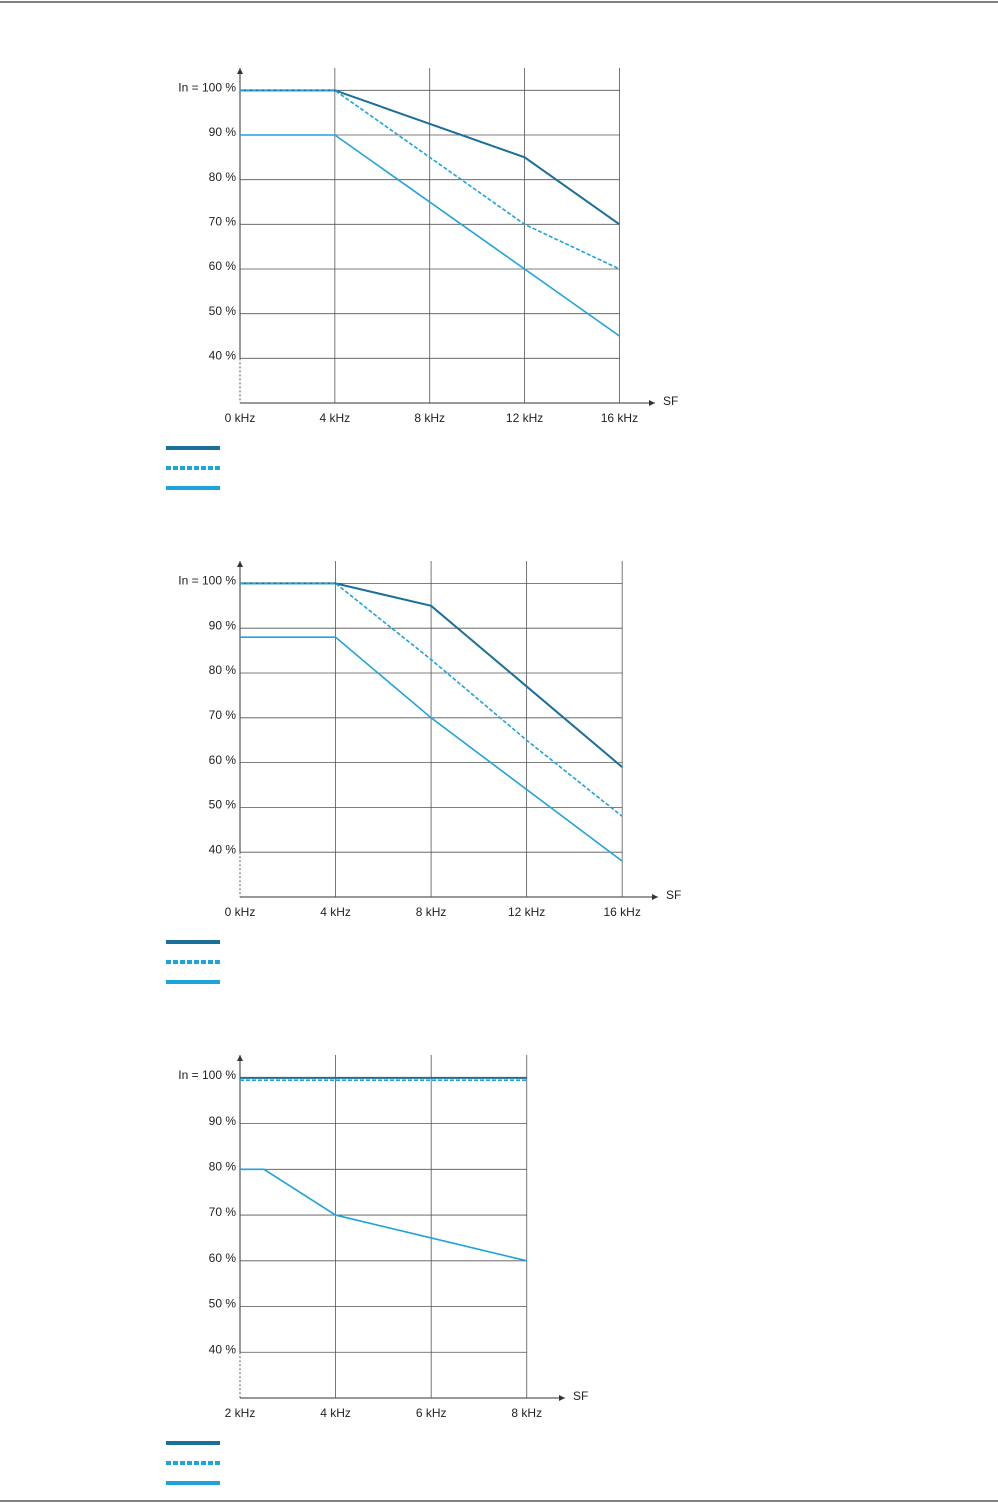  What do you see at coordinates (240, 1413) in the screenshot?
I see `x-tick-label: 2 kHz` at bounding box center [240, 1413].